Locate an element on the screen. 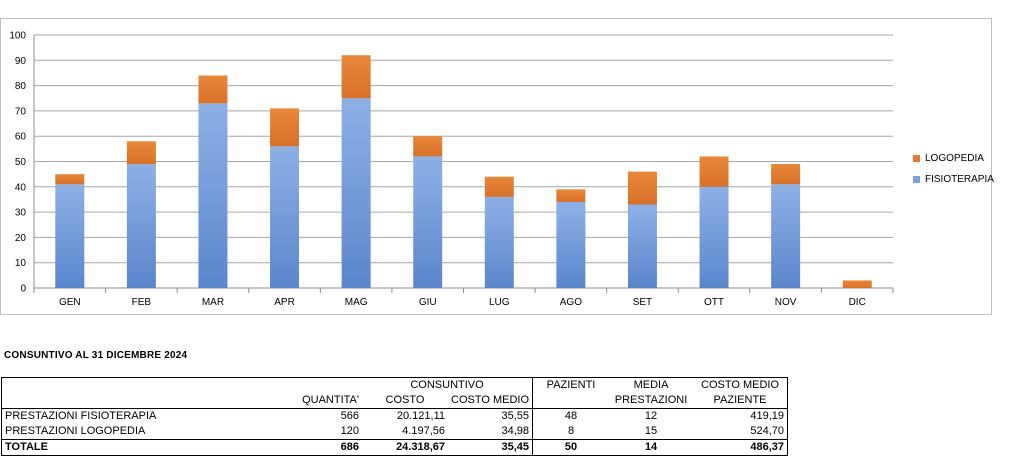 This screenshot has height=470, width=1024. bar-logopedia-gen is located at coordinates (70, 179).